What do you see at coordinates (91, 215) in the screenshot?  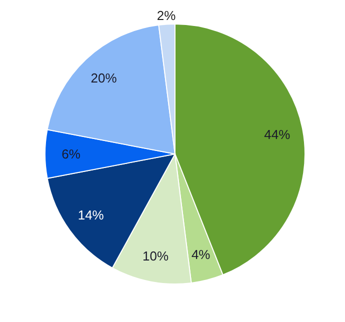 I see `data-label: 14%` at bounding box center [91, 215].